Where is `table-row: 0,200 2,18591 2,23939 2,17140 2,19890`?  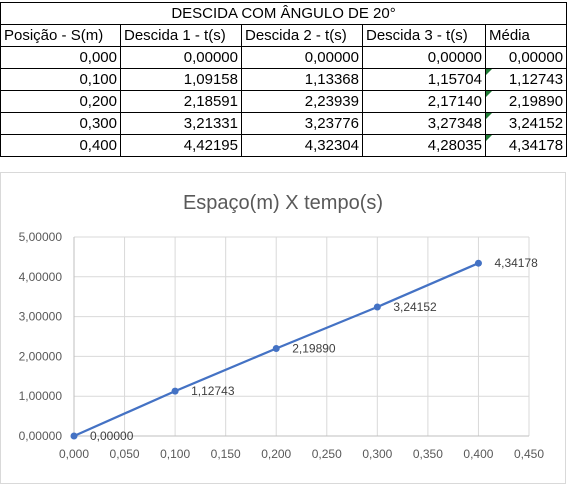
table-row: 0,200 2,18591 2,23939 2,17140 2,19890 is located at coordinates (284, 101).